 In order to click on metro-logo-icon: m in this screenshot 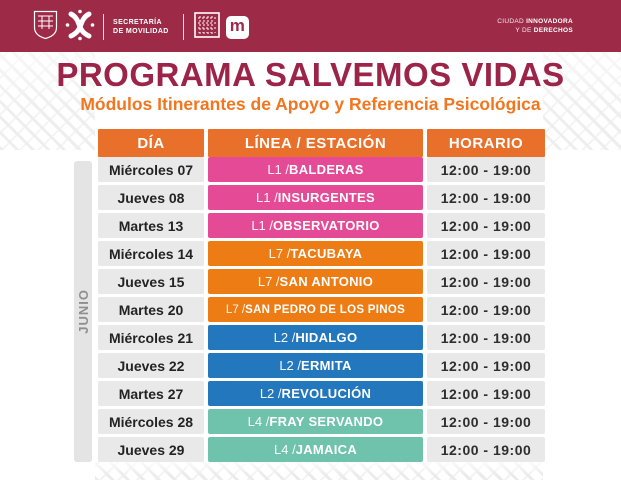, I will do `click(237, 27)`.